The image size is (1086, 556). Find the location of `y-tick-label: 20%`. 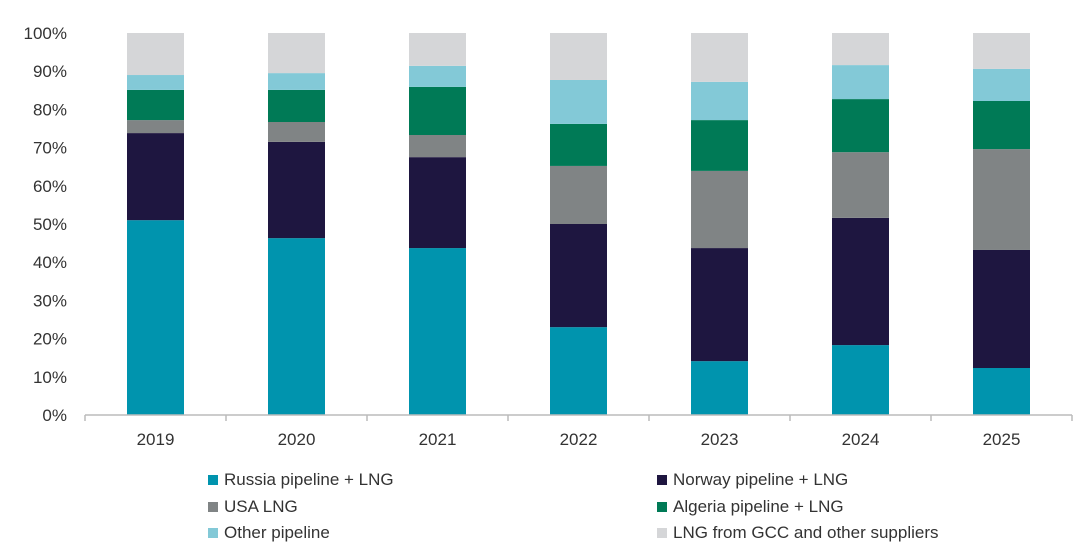

y-tick-label: 20% is located at coordinates (50, 339).